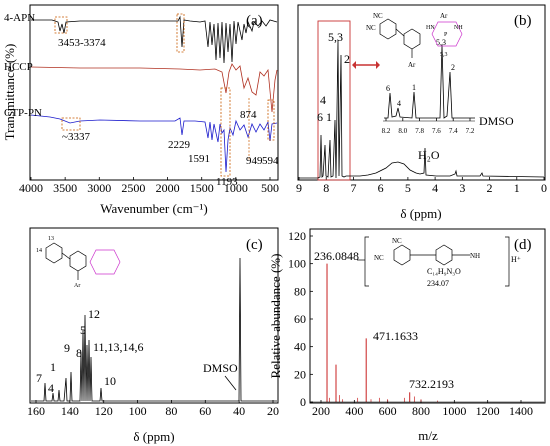 The image size is (550, 446). I want to click on b-inset-x-tick-label: 7.8, so click(419, 131).